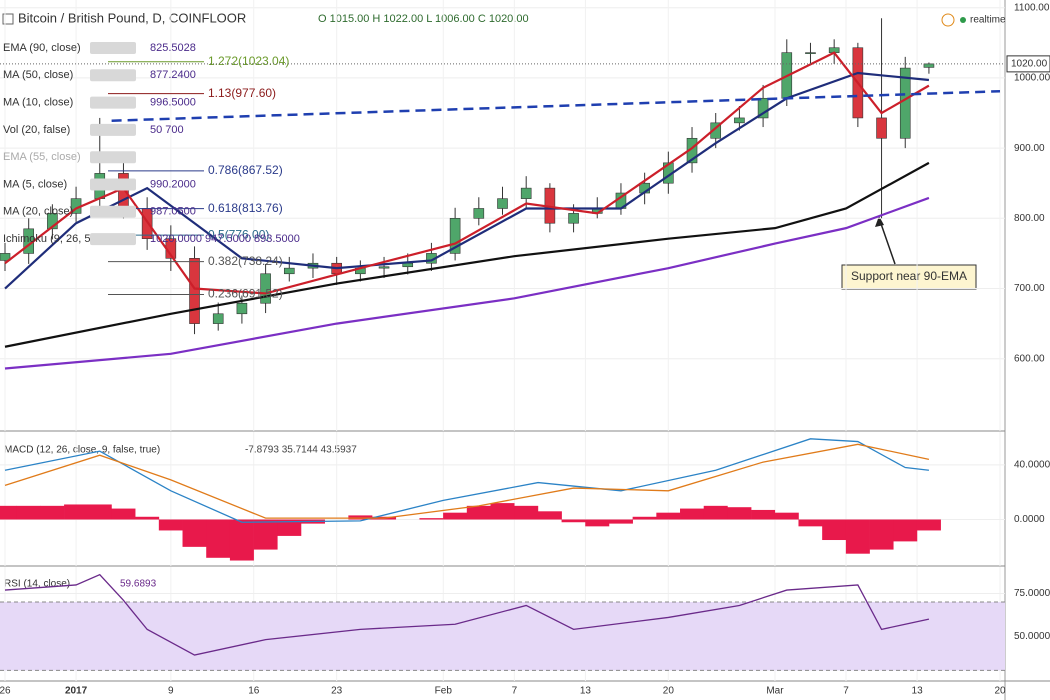 Image resolution: width=1050 pixels, height=700 pixels. Describe the element at coordinates (238, 234) in the screenshot. I see `fib-label: 0.5(776.00)` at that location.